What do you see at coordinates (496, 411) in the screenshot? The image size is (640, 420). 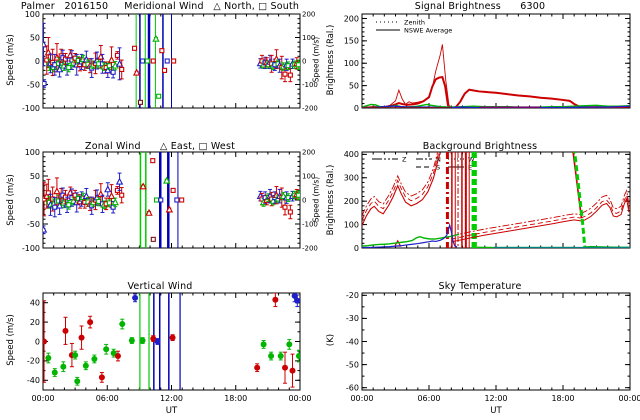 I see `sky-temperature-xlabel: UT` at bounding box center [496, 411].